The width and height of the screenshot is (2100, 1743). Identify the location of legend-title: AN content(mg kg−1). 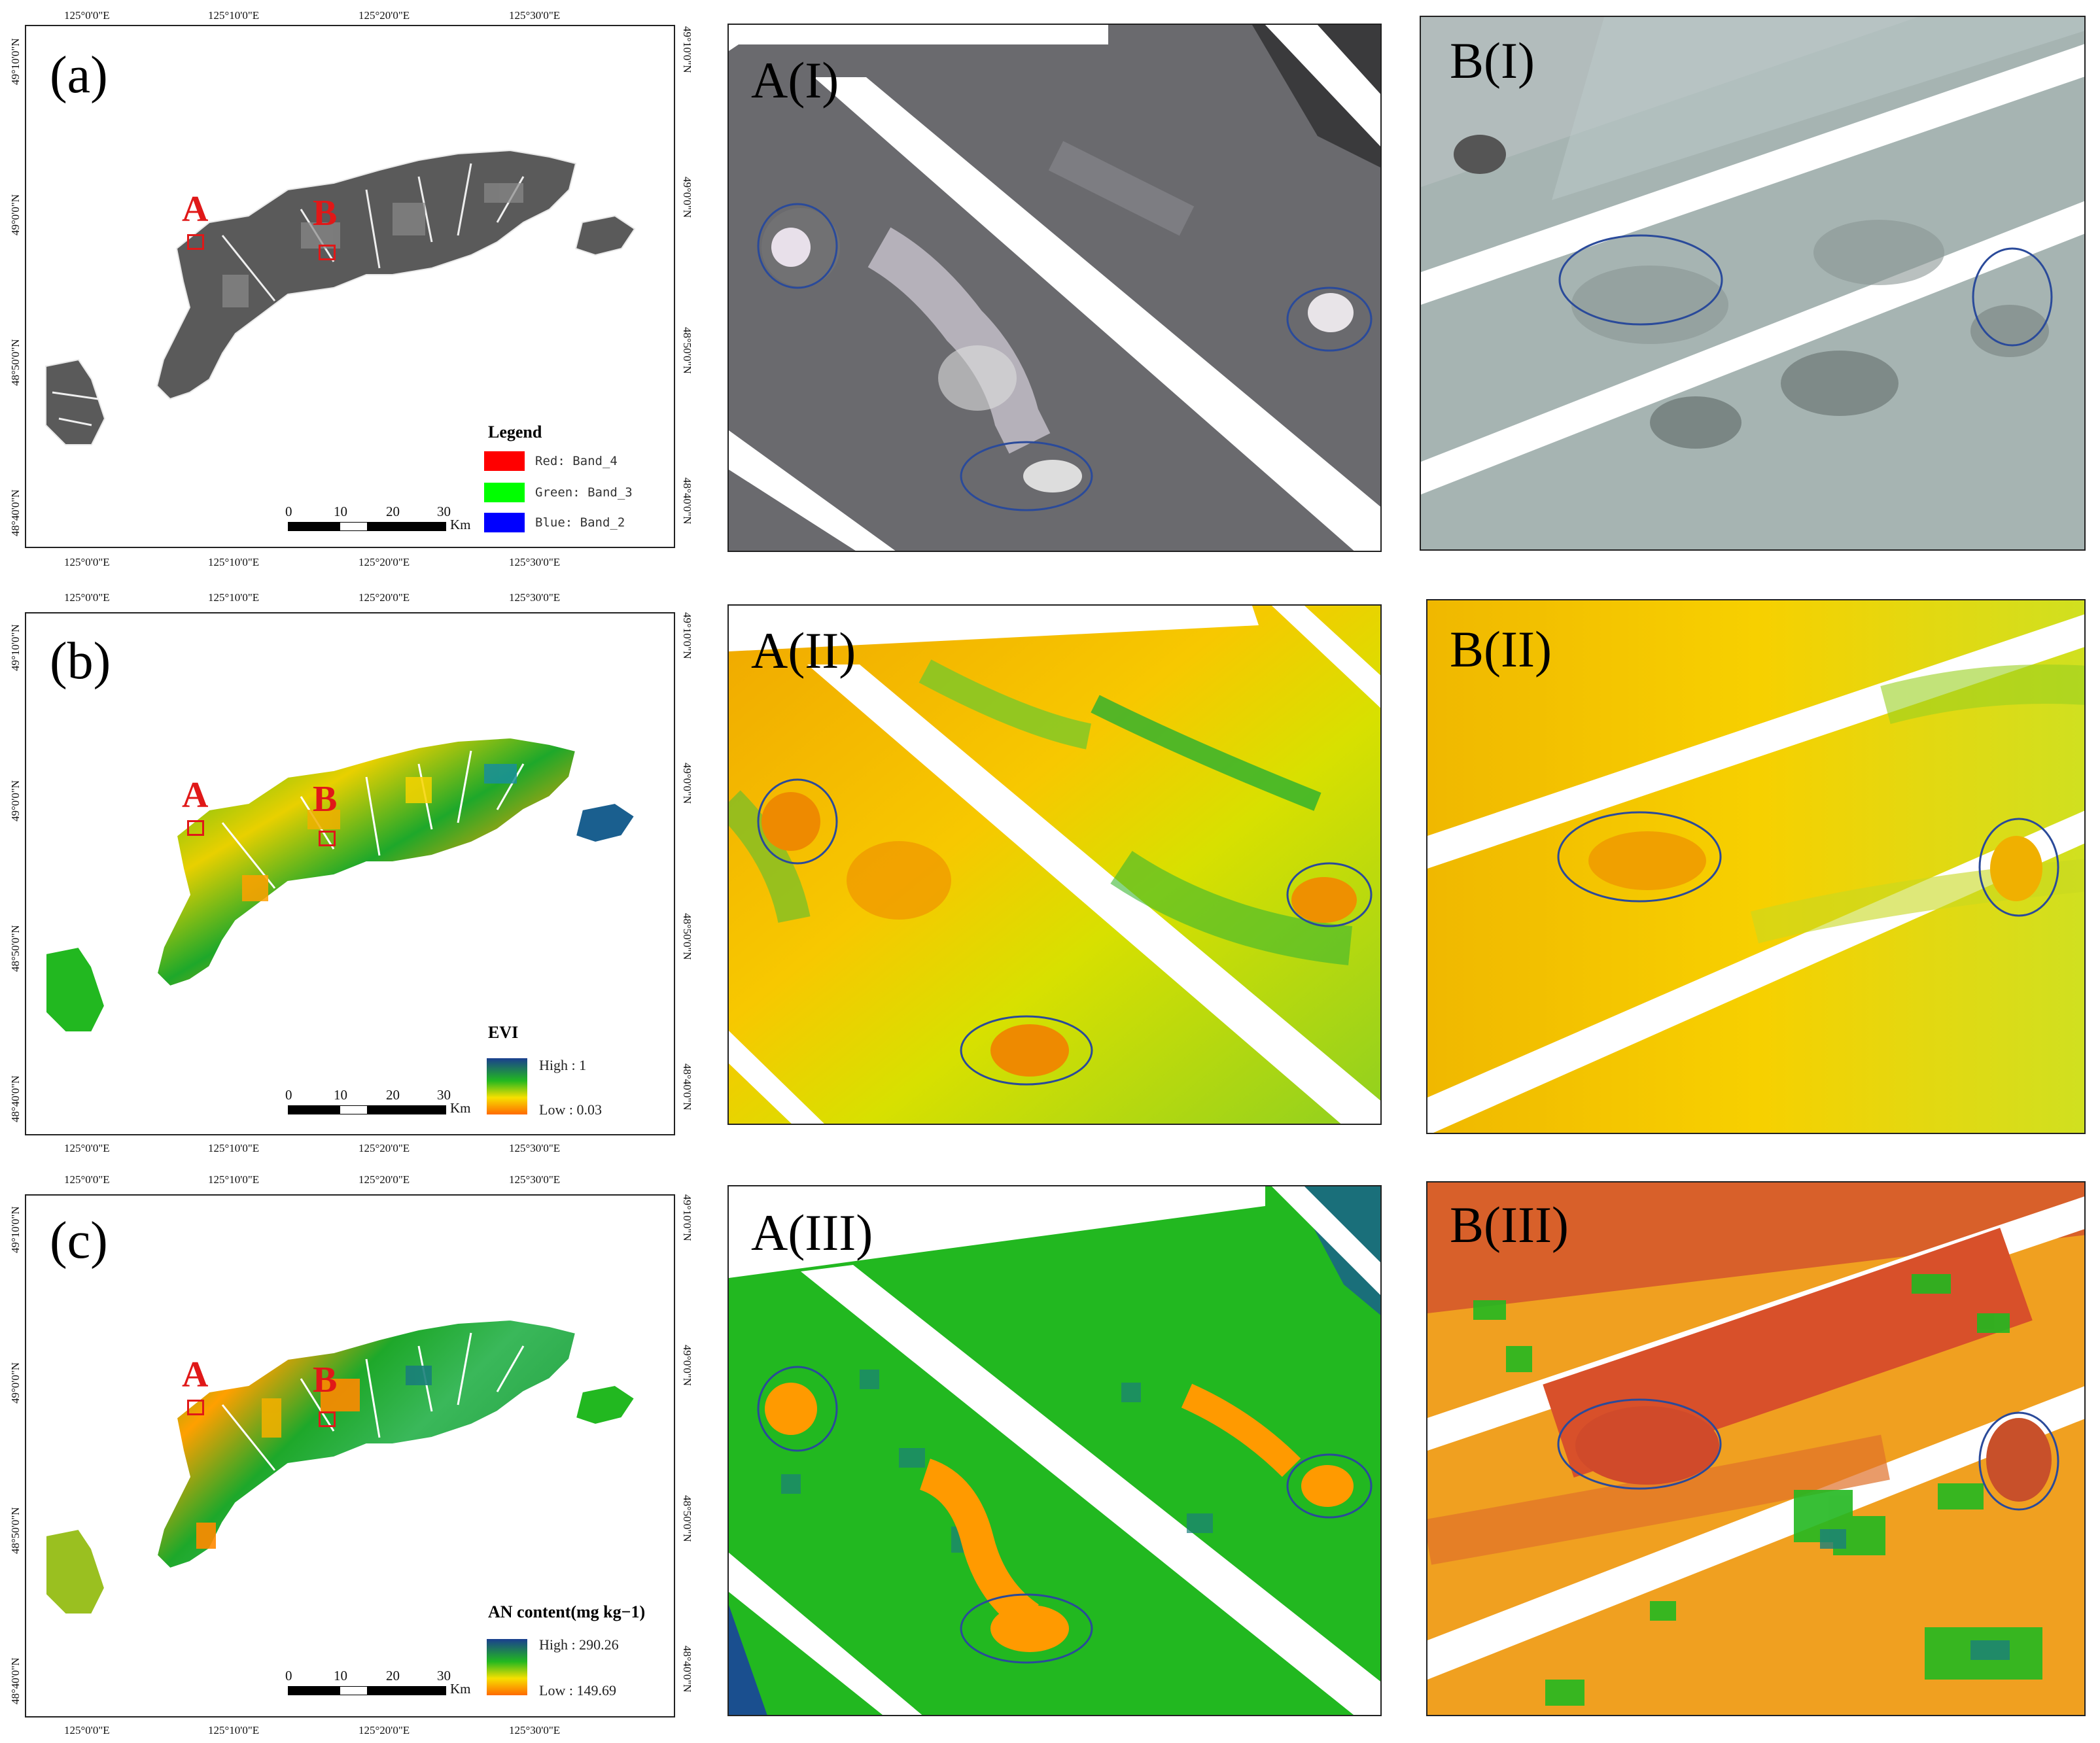
(567, 1611).